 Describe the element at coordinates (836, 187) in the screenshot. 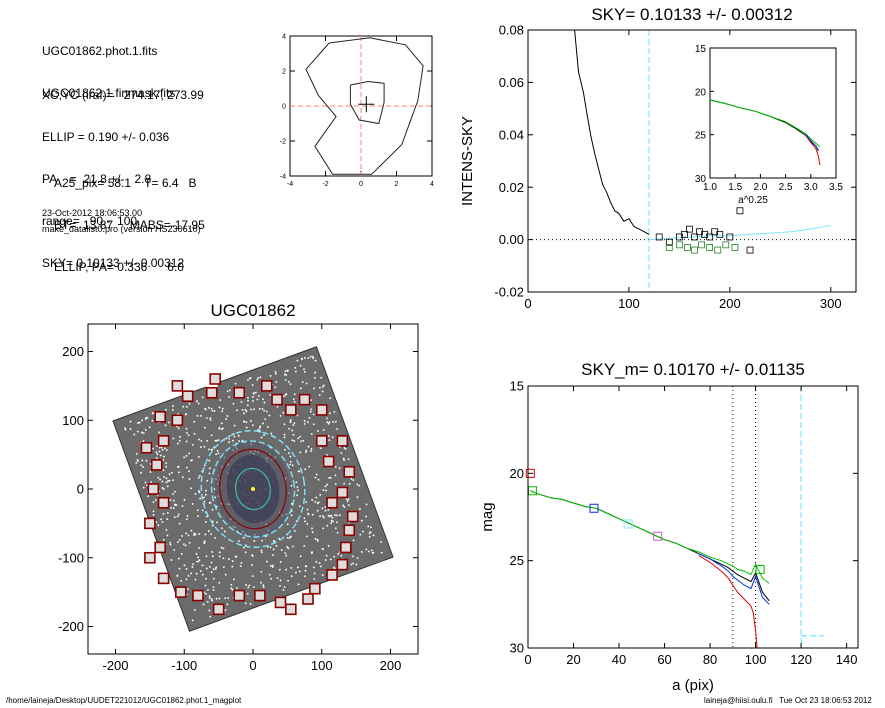

I see `inset-x-tick-label: 3.5` at that location.